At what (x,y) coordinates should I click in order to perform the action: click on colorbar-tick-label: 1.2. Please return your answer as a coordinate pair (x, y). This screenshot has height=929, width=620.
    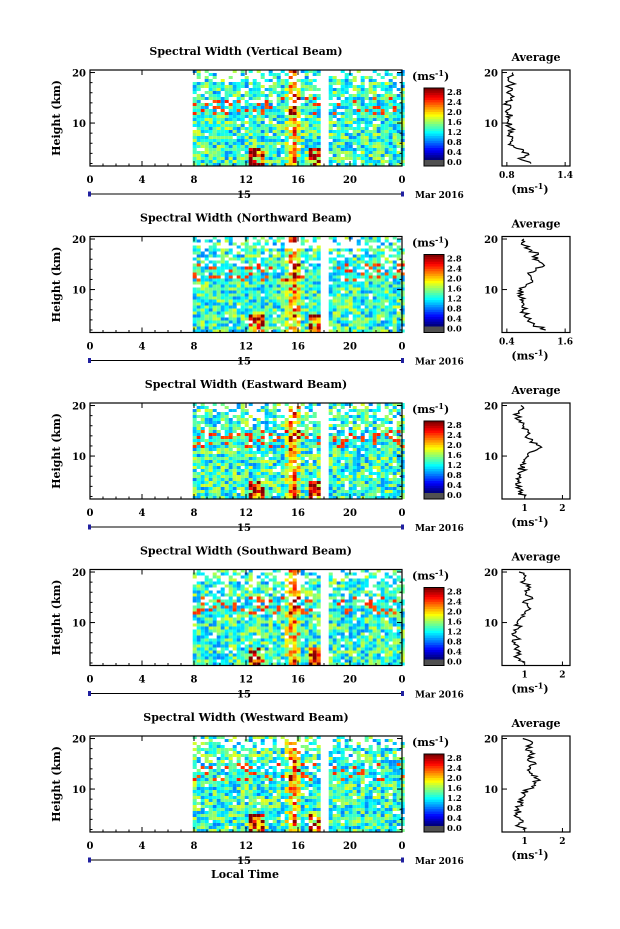
    Looking at the image, I should click on (454, 133).